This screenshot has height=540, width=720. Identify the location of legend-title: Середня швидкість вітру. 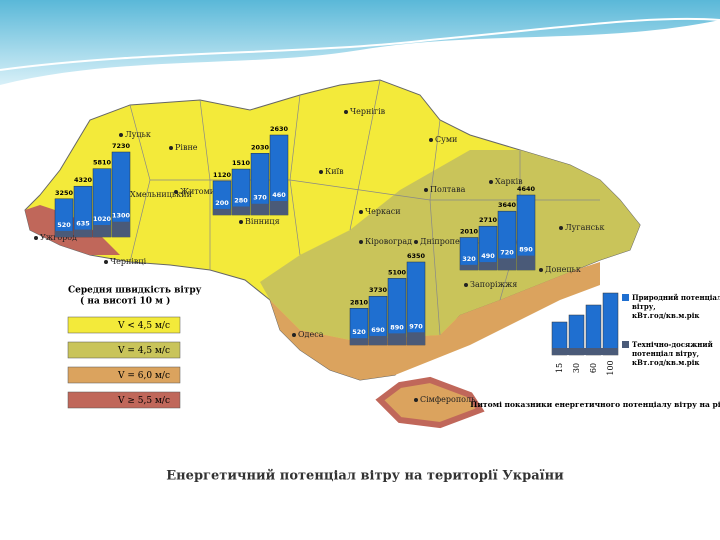
(135, 291).